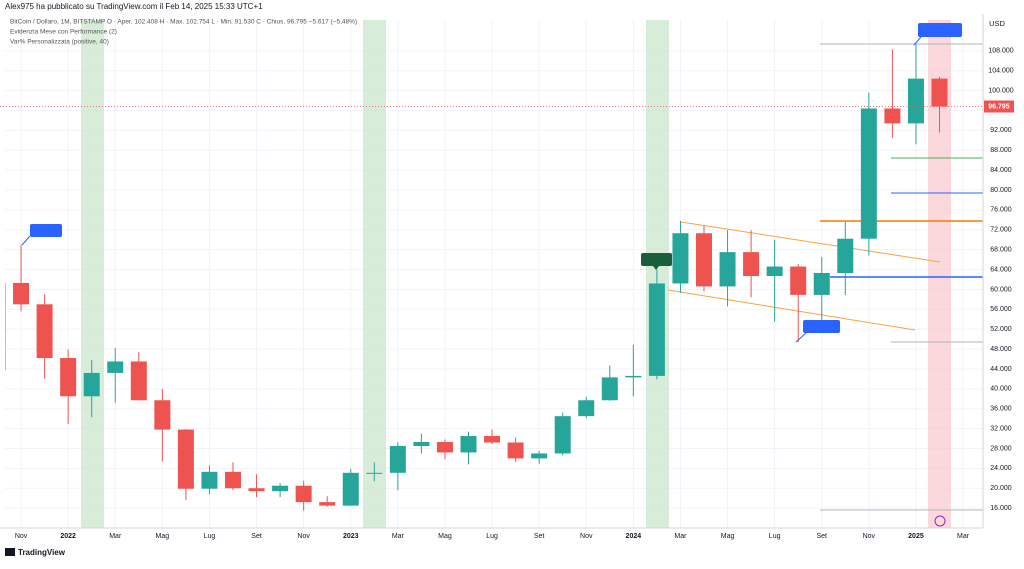 The width and height of the screenshot is (1024, 569). I want to click on y-tick-label: 104.000, so click(1000, 71).